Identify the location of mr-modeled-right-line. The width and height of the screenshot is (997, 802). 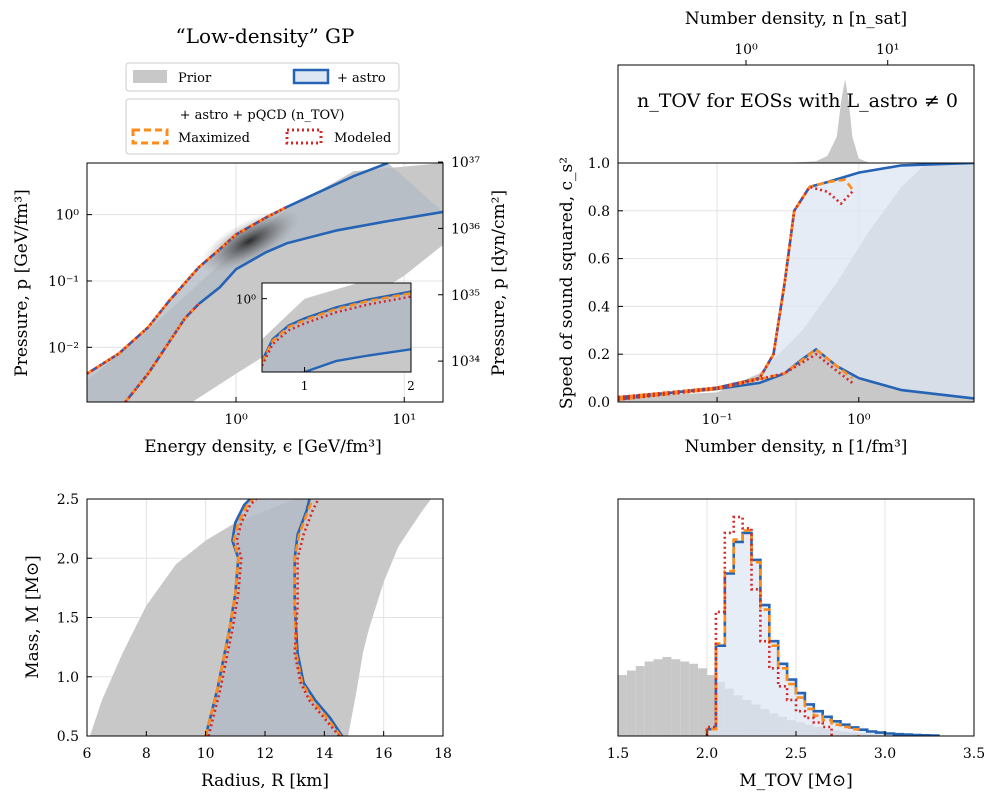
(317, 617).